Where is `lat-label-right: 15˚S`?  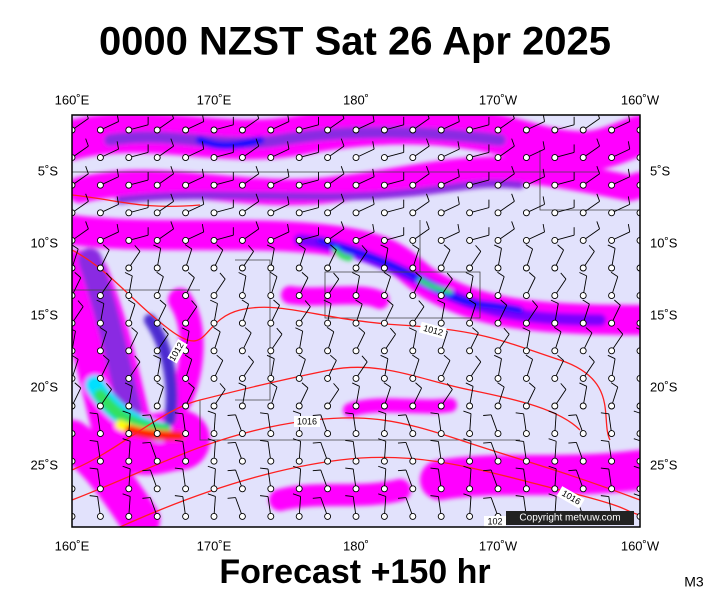
lat-label-right: 15˚S is located at coordinates (664, 314).